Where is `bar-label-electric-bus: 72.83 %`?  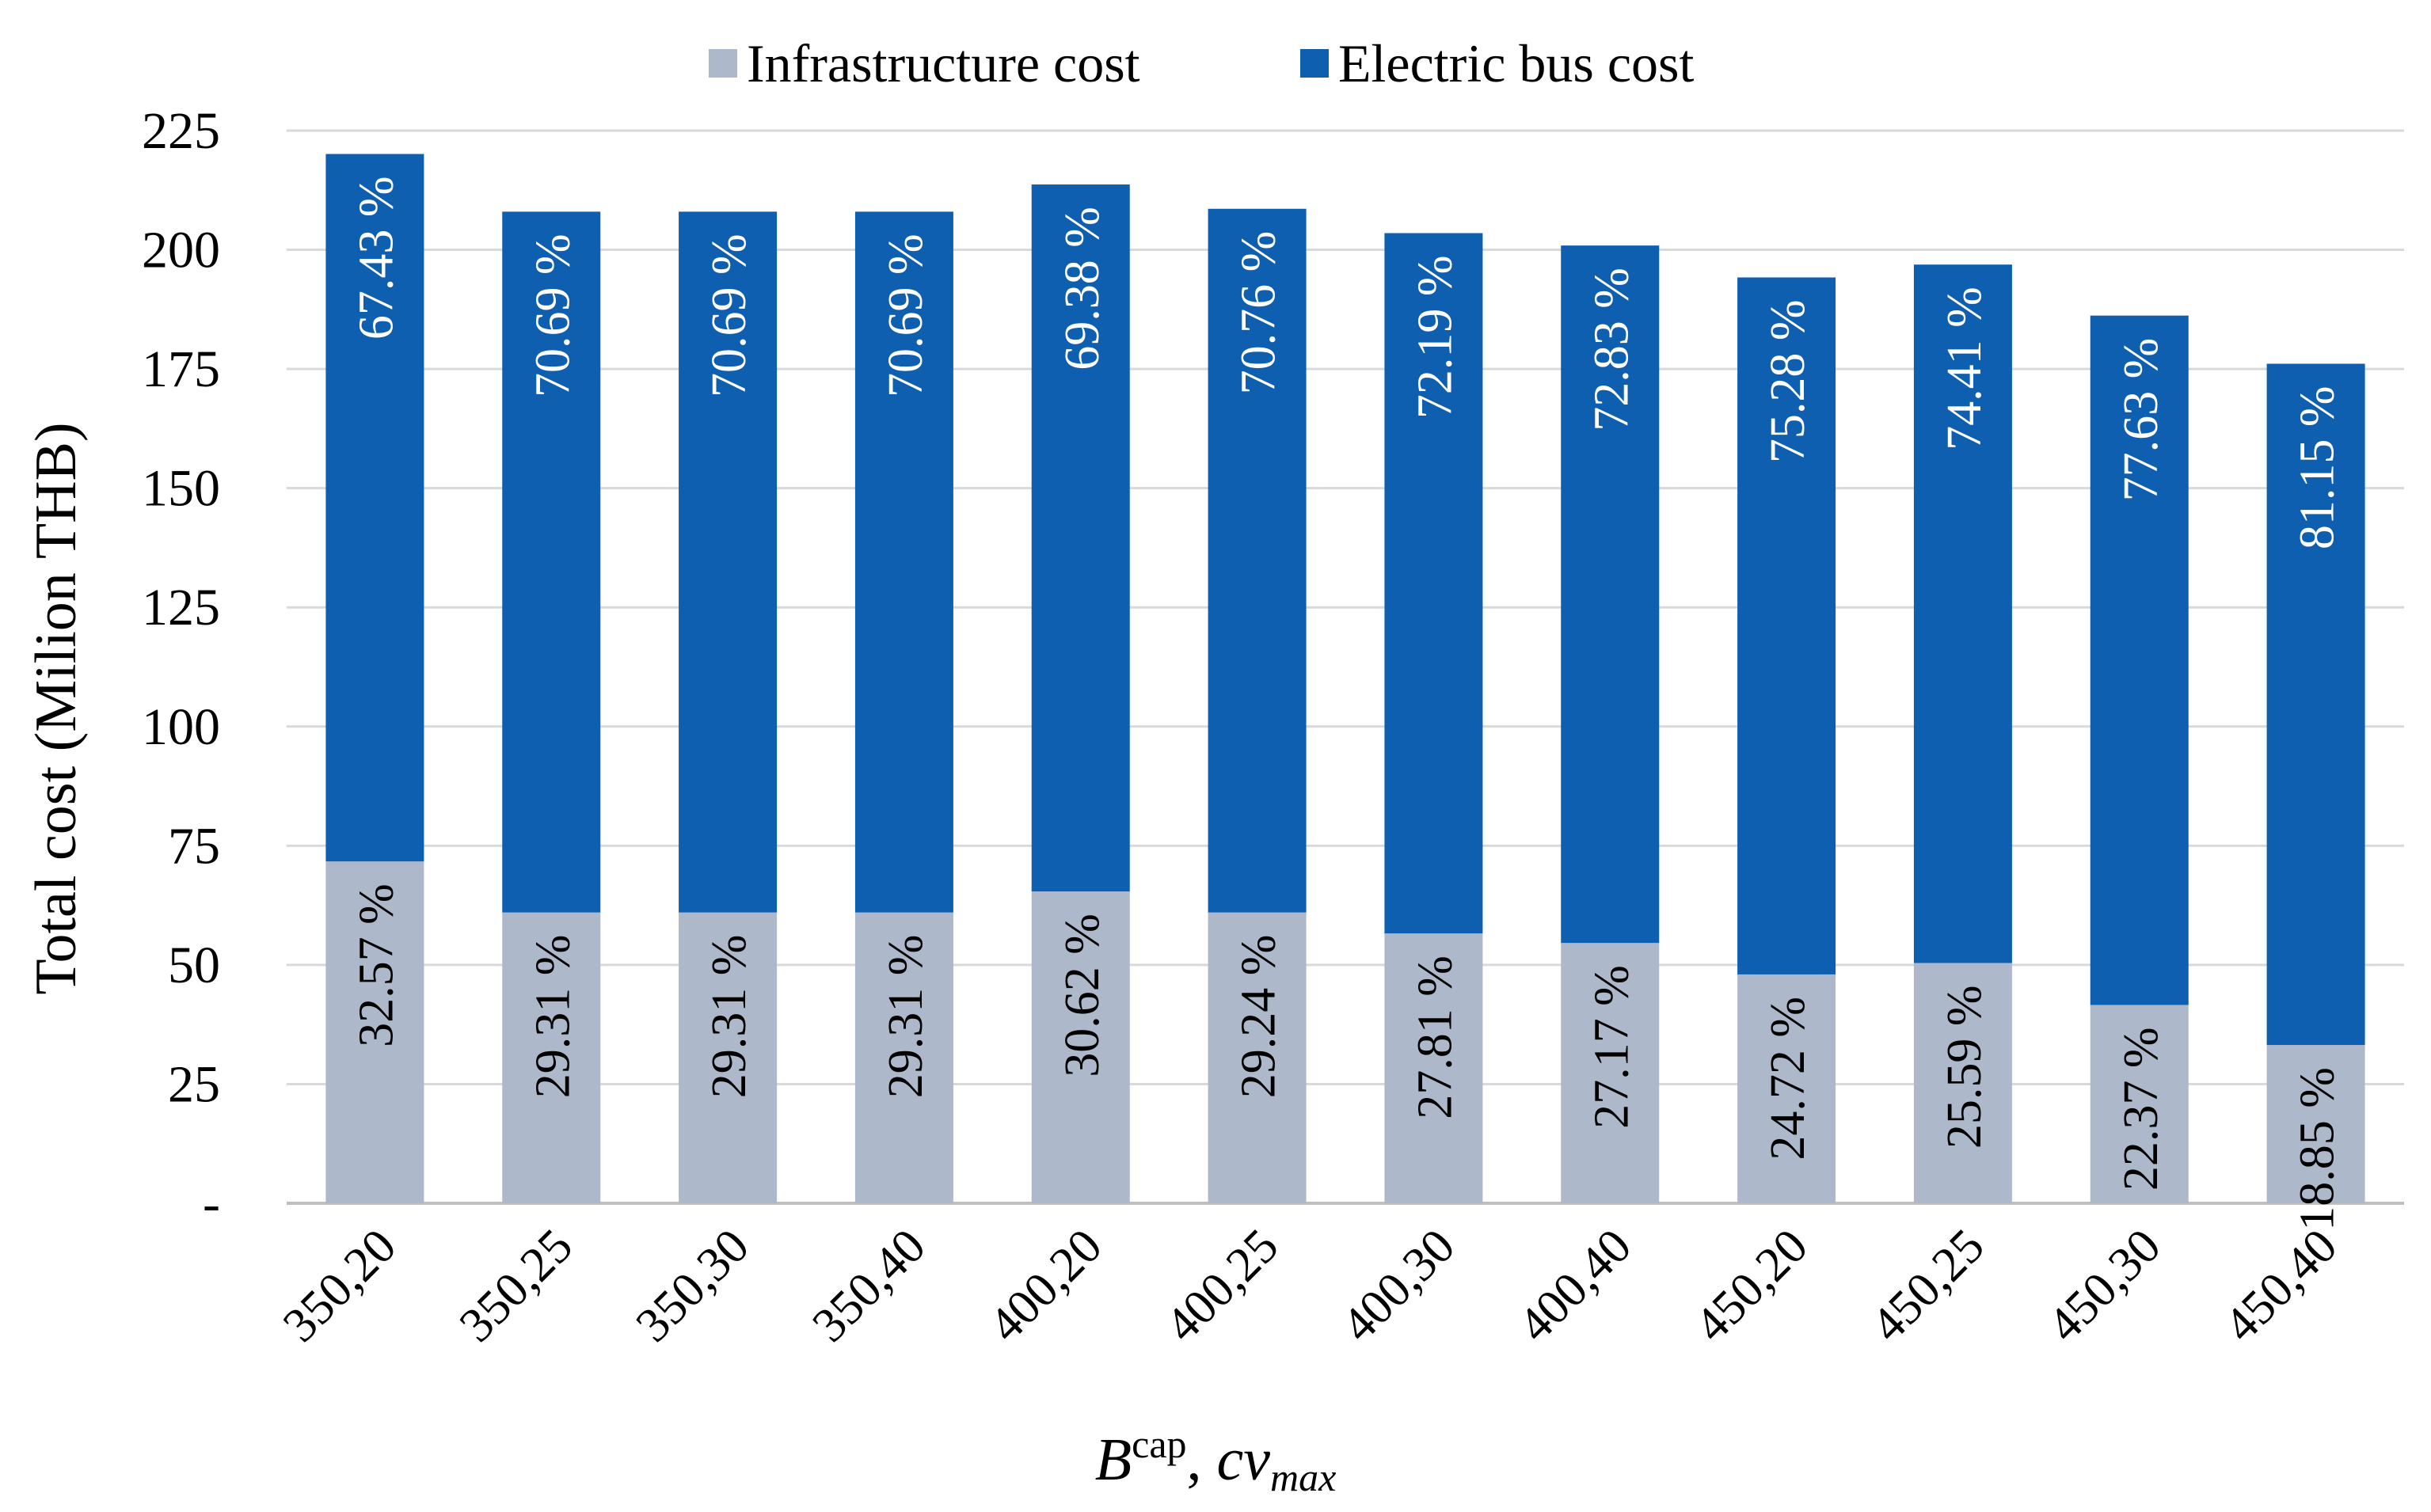
bar-label-electric-bus: 72.83 % is located at coordinates (1611, 349).